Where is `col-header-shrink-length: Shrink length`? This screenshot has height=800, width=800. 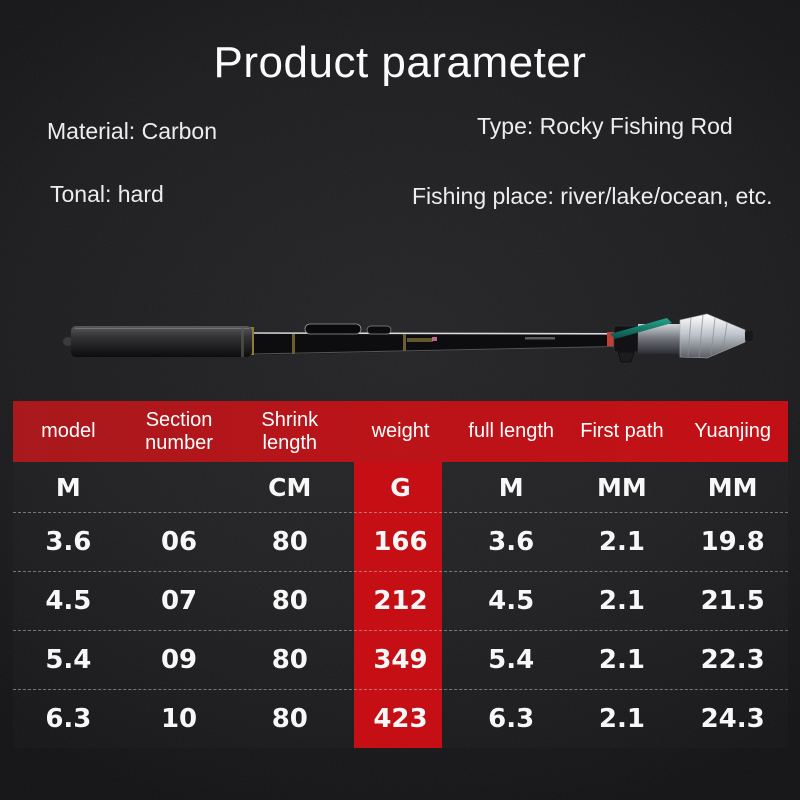 col-header-shrink-length: Shrink length is located at coordinates (290, 431).